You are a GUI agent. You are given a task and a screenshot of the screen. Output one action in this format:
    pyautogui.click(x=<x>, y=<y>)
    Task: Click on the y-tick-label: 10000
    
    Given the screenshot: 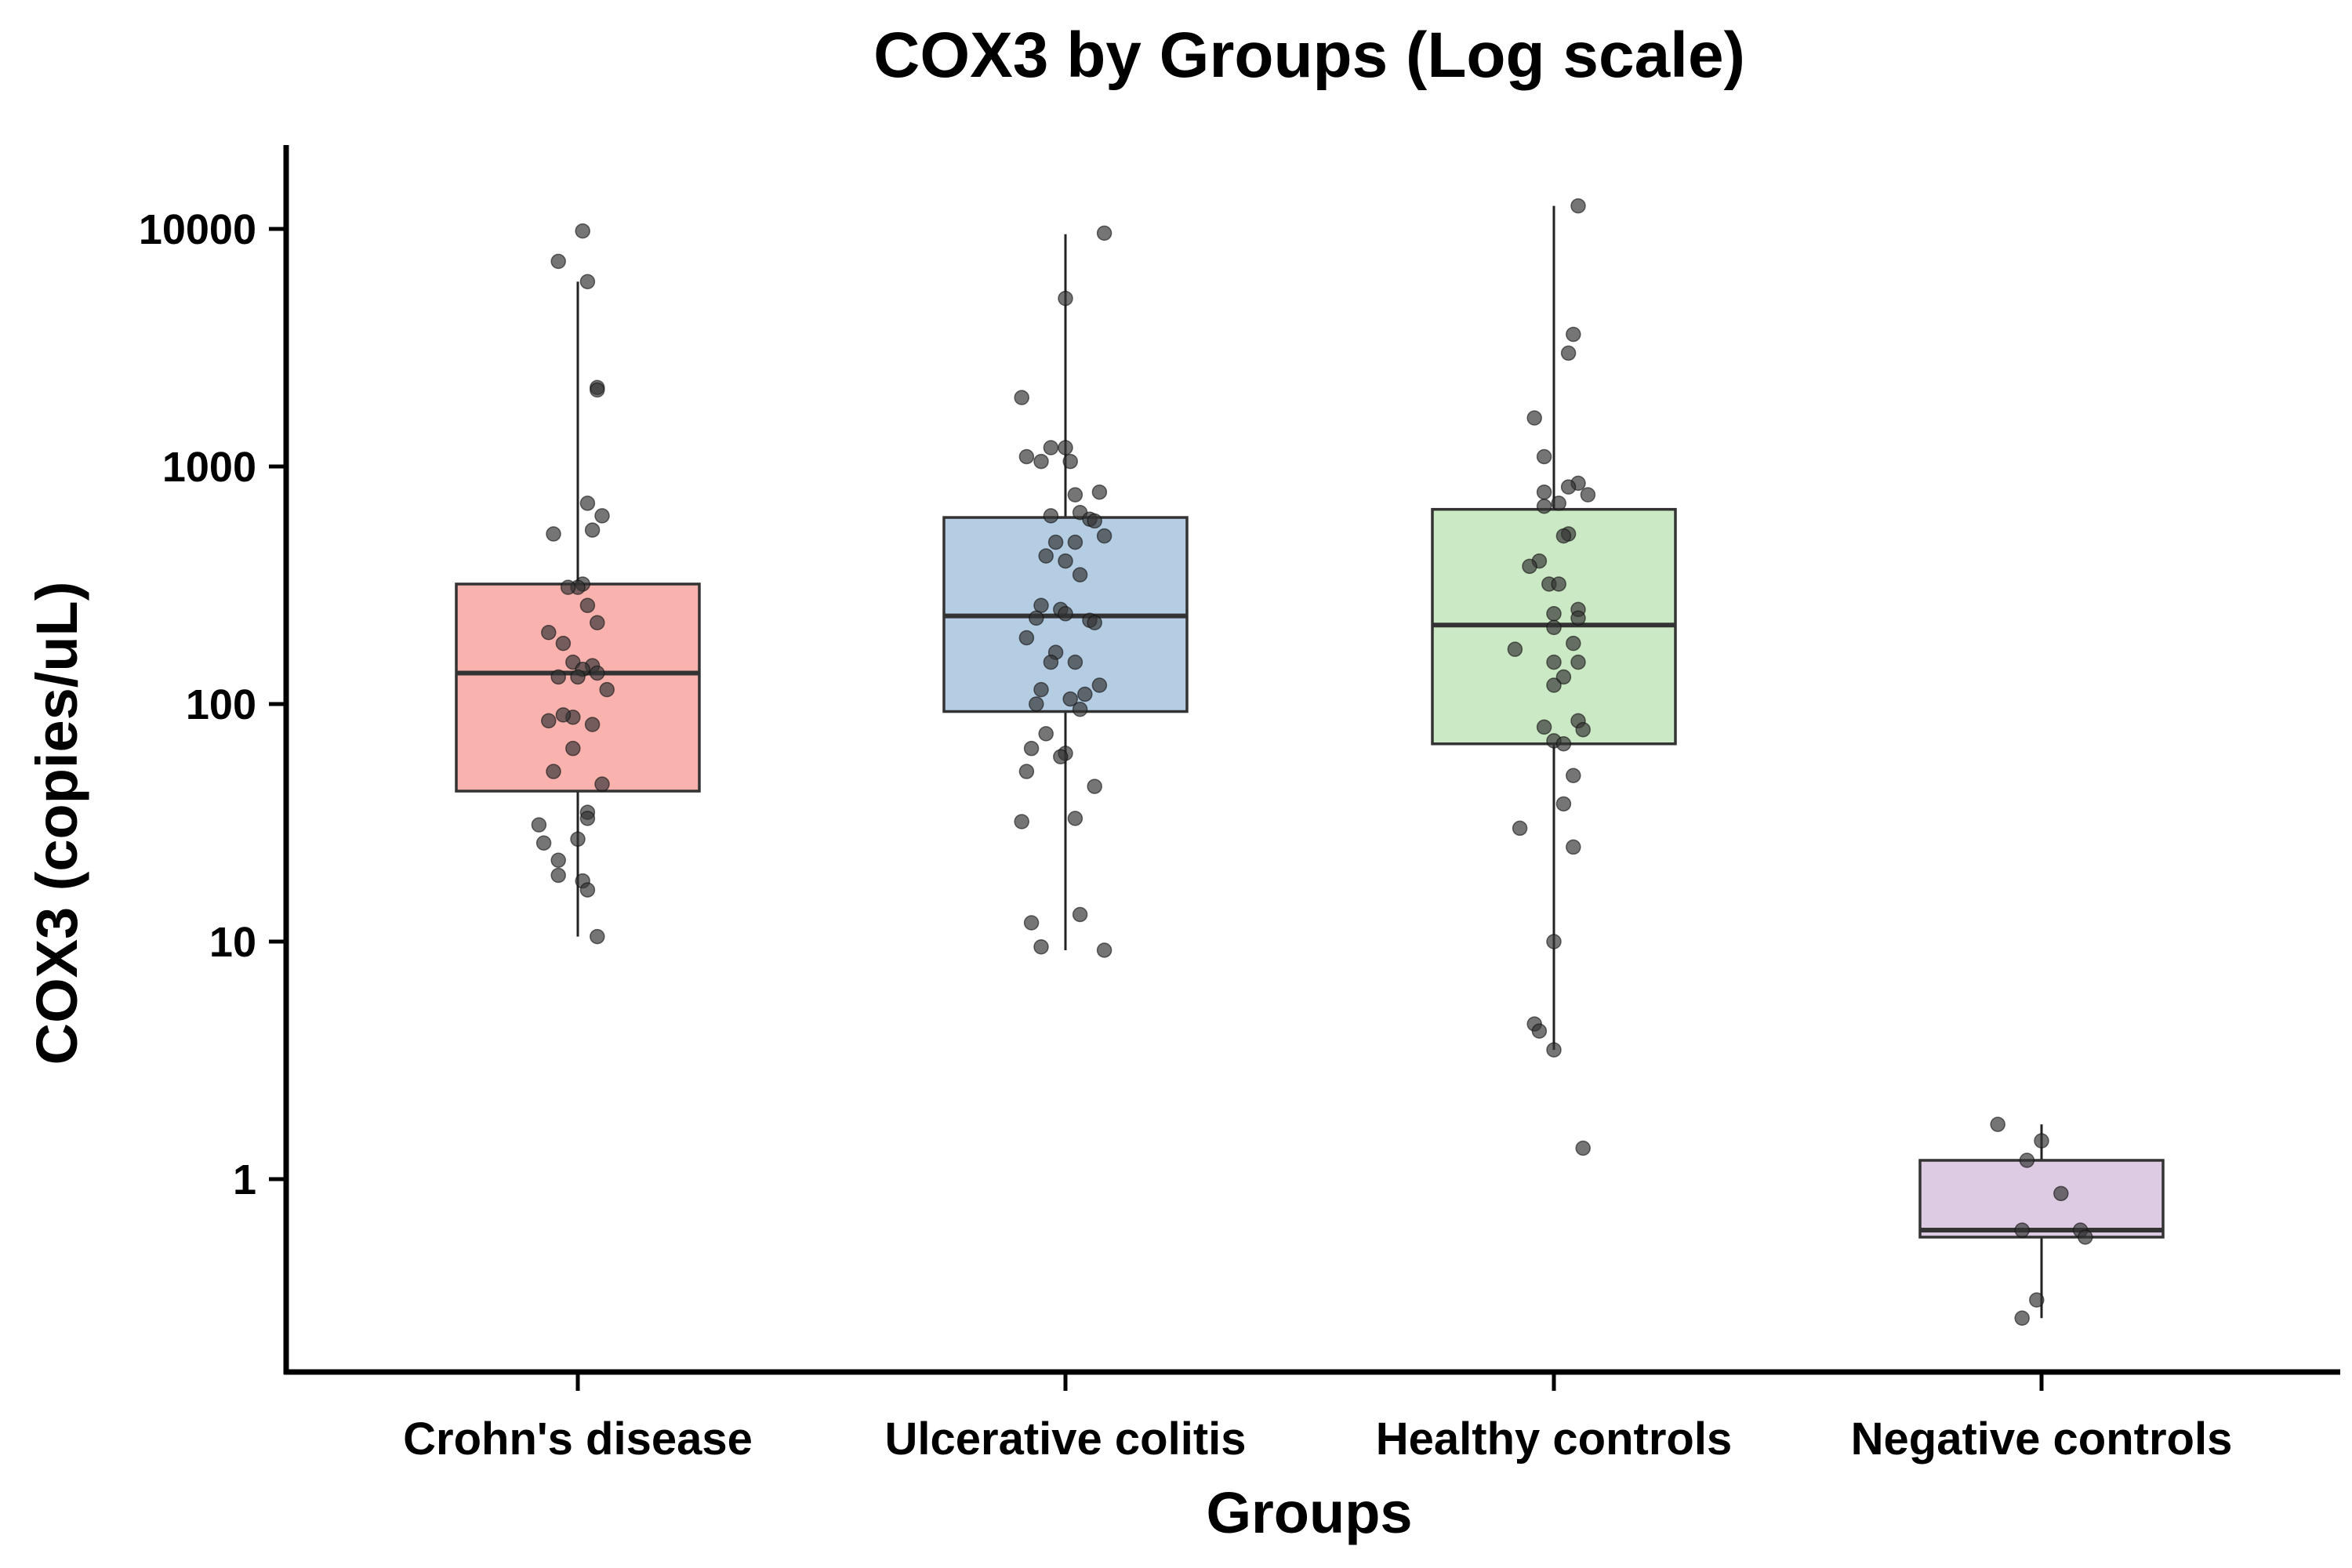 What is the action you would take?
    pyautogui.click(x=197, y=229)
    